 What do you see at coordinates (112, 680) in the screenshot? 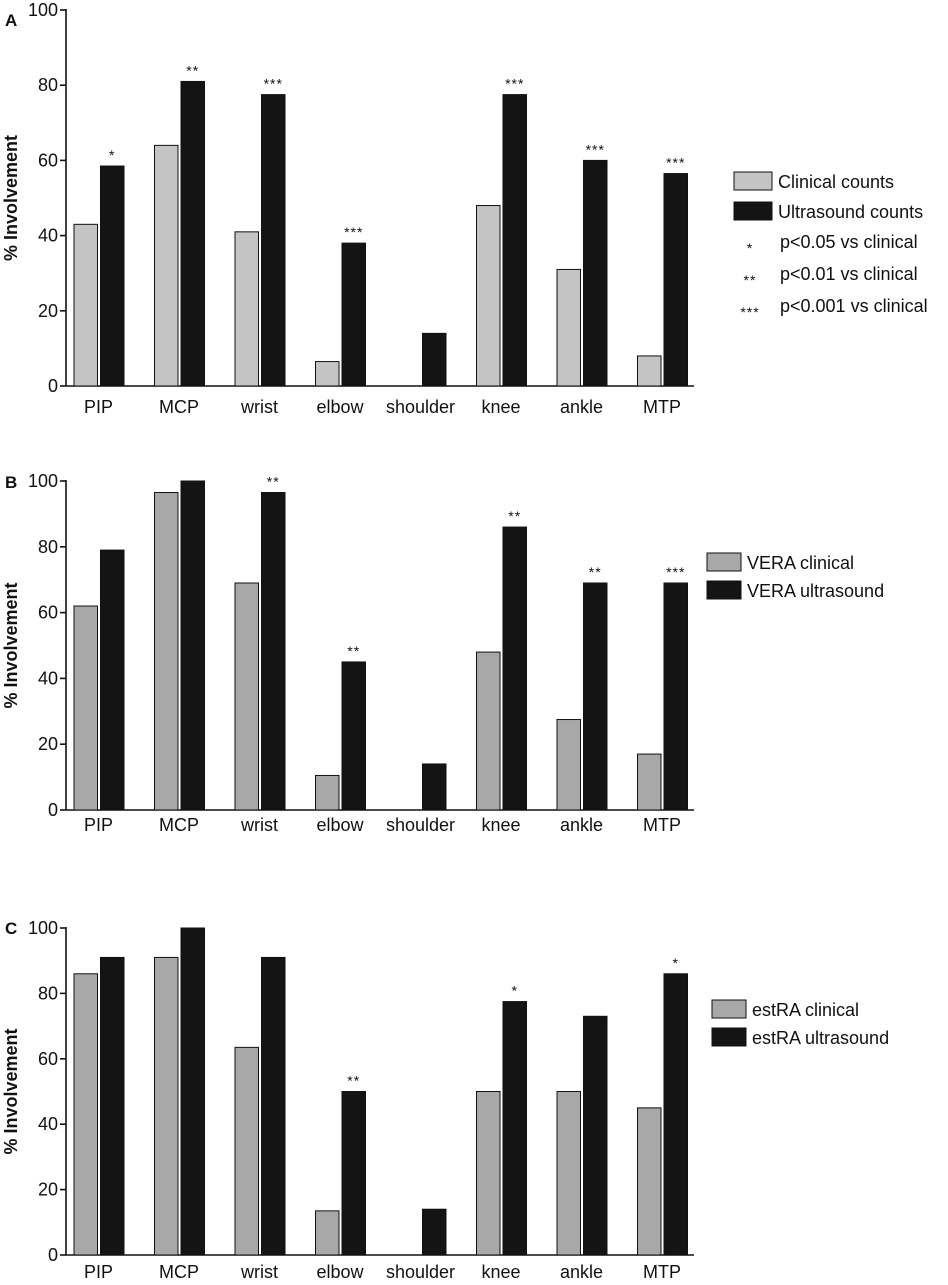
I see `bar-ultrasound-PIP` at bounding box center [112, 680].